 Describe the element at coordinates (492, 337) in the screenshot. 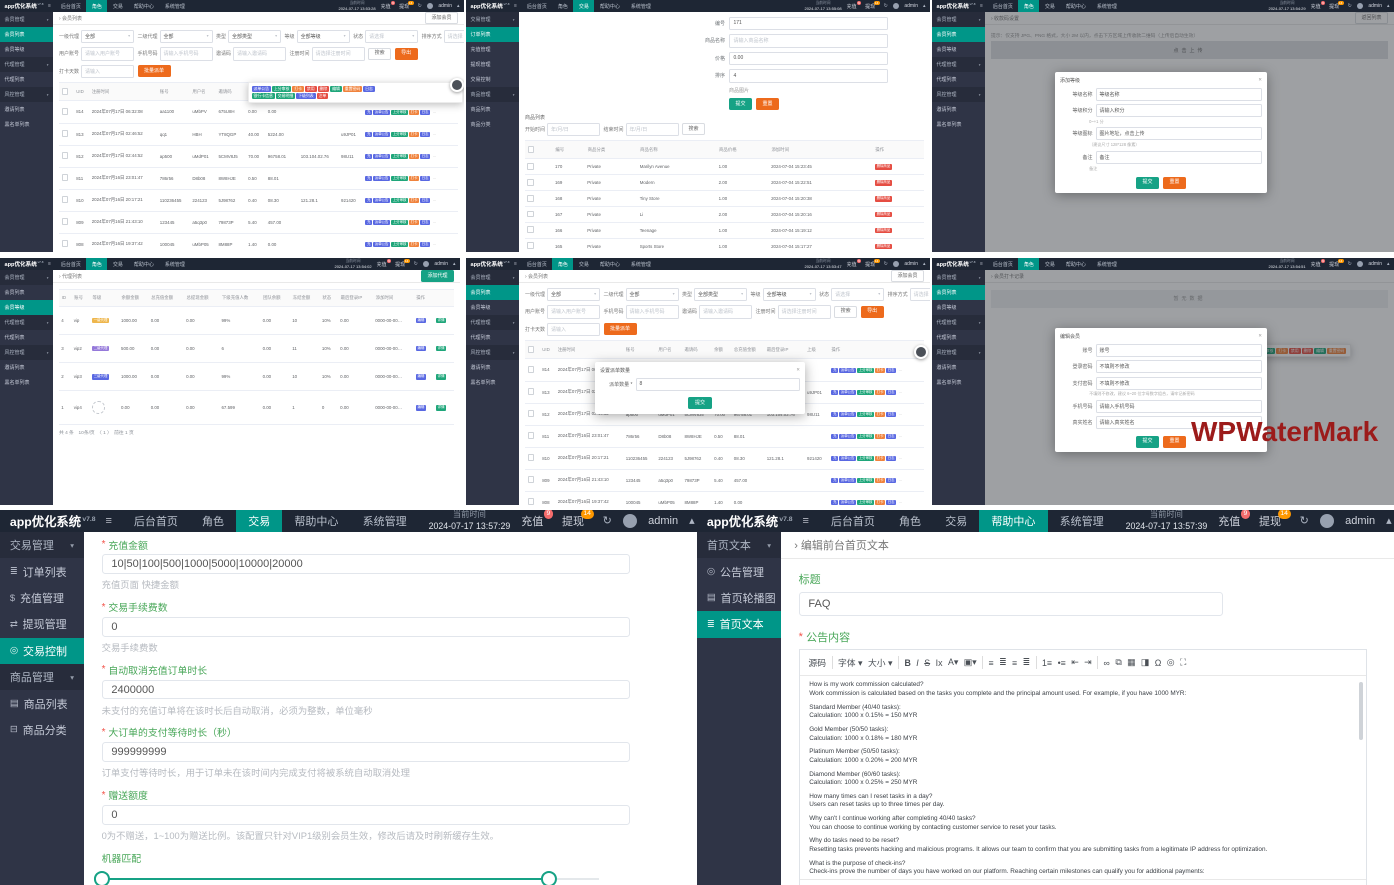

I see `sidebar-item: 代理列表` at that location.